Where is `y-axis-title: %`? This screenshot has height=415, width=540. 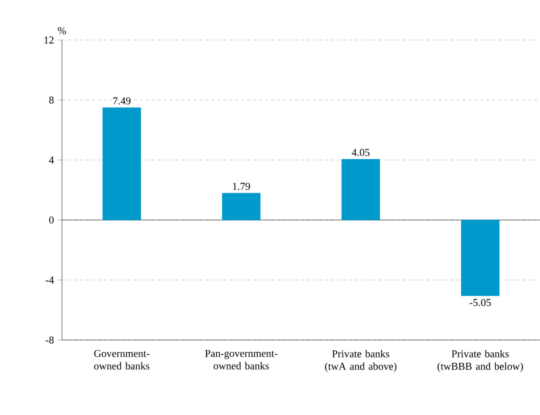
y-axis-title: % is located at coordinates (62, 30).